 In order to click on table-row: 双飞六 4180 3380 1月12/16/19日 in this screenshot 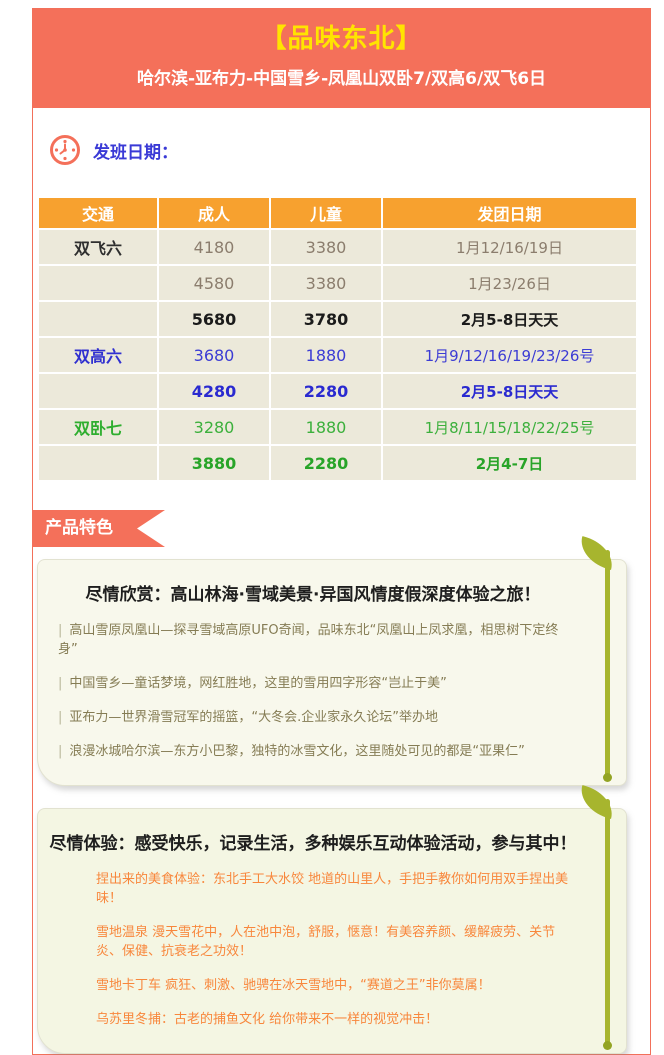, I will do `click(337, 247)`.